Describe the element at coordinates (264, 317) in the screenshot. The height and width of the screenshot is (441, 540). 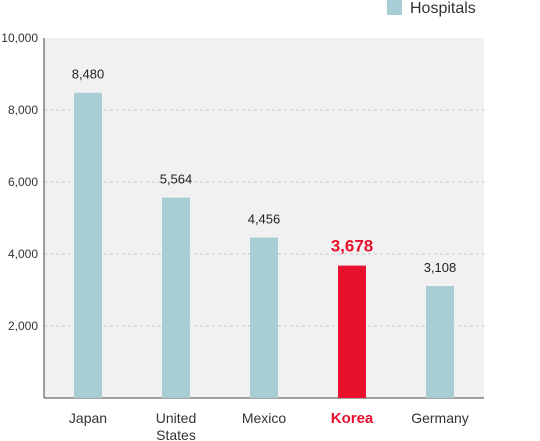
I see `bar-mexico` at that location.